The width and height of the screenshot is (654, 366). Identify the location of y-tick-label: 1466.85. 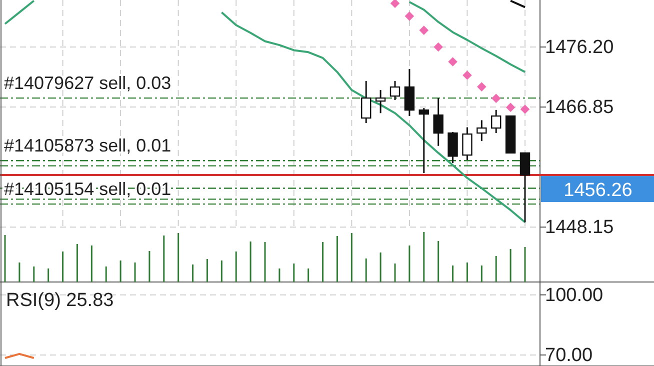
(579, 107).